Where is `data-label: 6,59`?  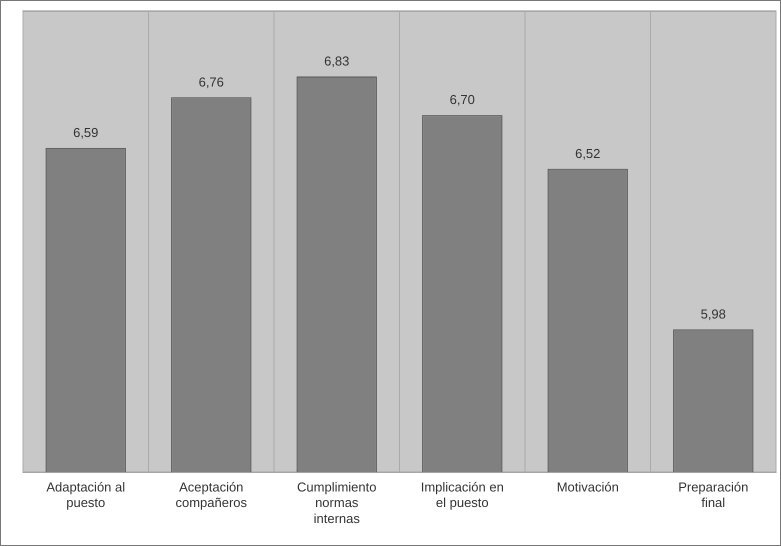 data-label: 6,59 is located at coordinates (85, 132).